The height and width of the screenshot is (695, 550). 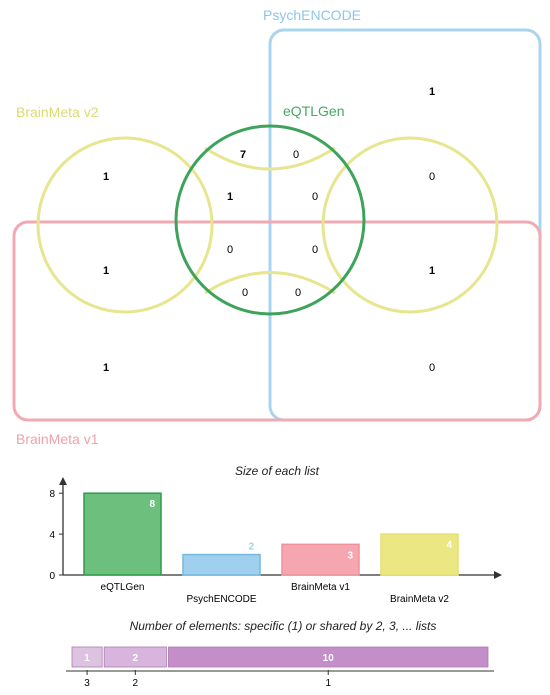 I want to click on segment-category-label: 2, so click(x=136, y=683).